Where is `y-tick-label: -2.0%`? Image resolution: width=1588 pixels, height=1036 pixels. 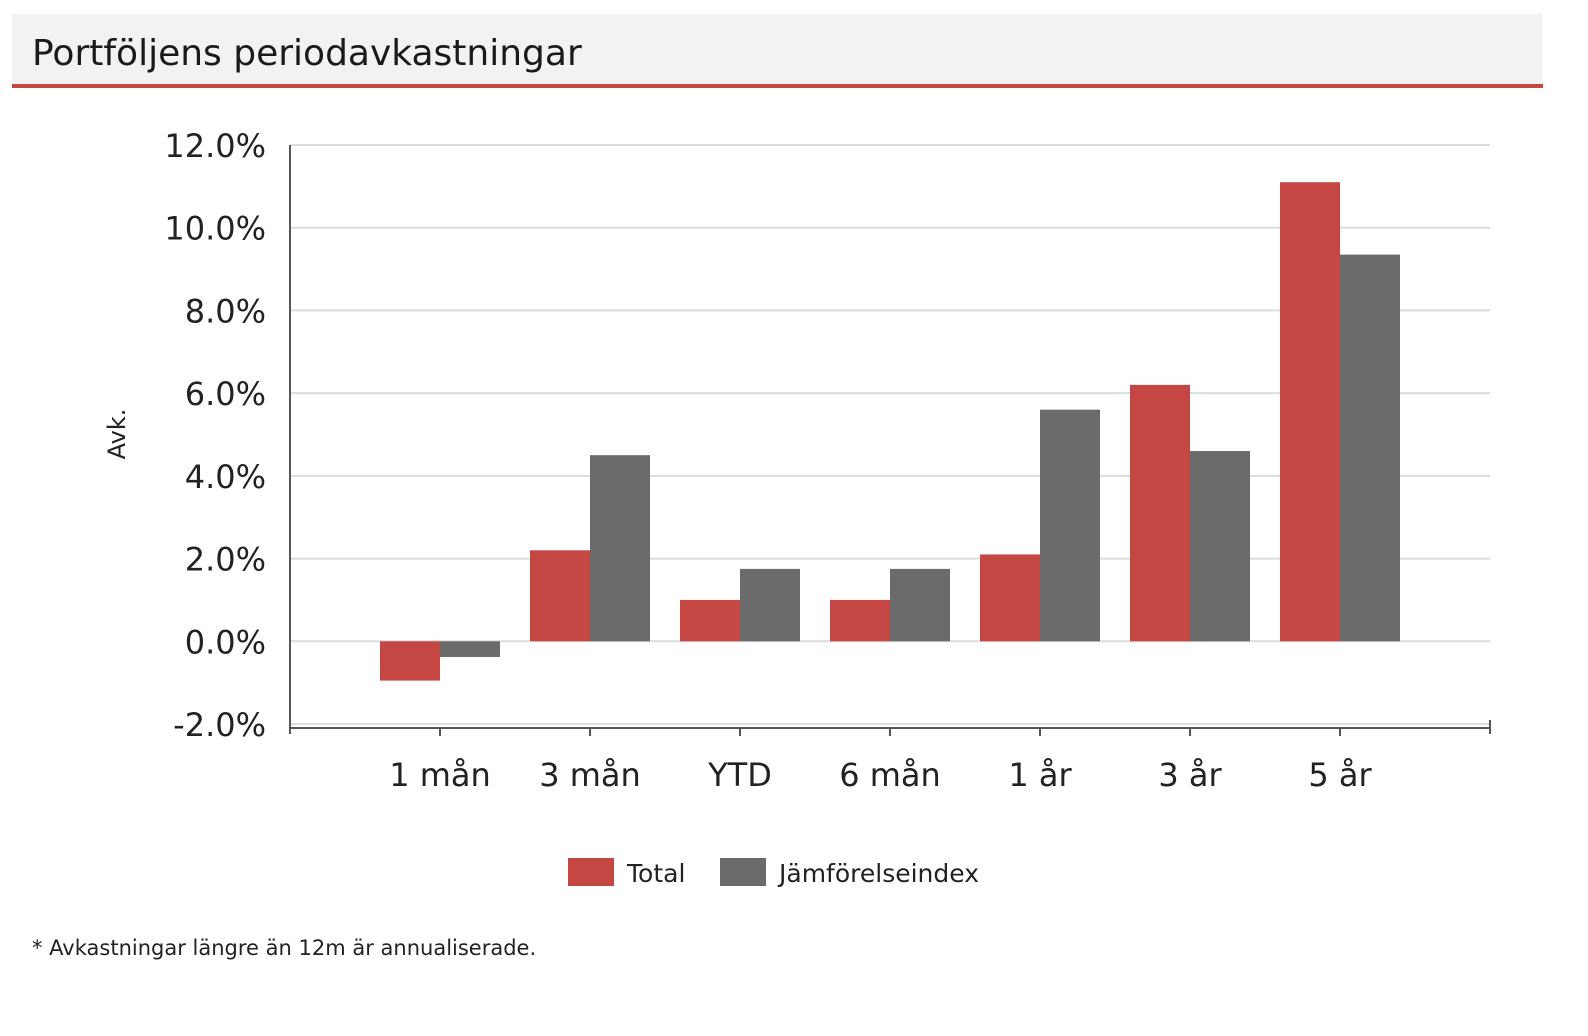
y-tick-label: -2.0% is located at coordinates (219, 725).